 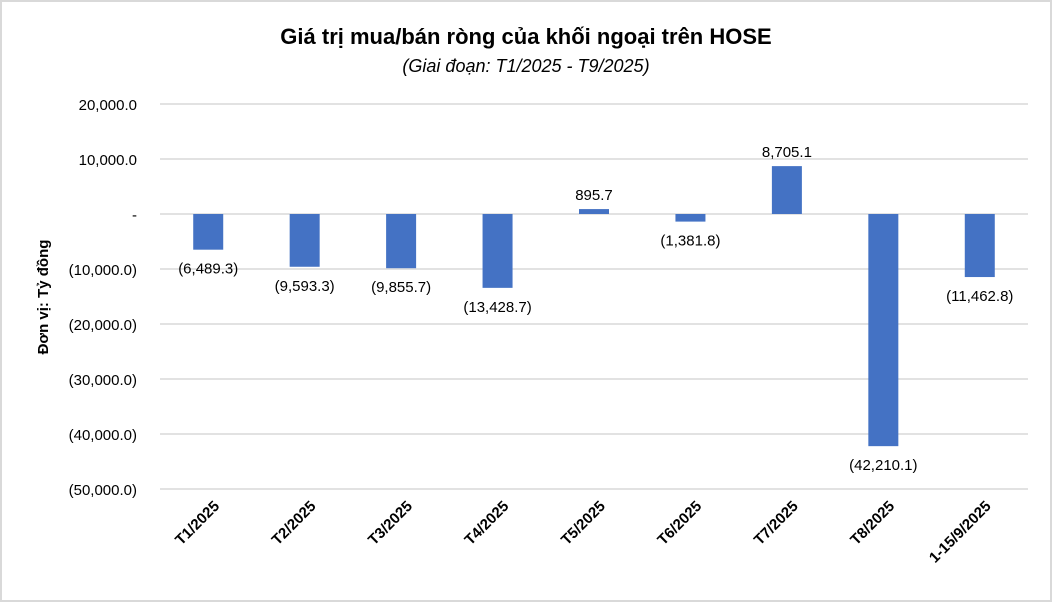 What do you see at coordinates (497, 307) in the screenshot?
I see `data-label: (13,428.7)` at bounding box center [497, 307].